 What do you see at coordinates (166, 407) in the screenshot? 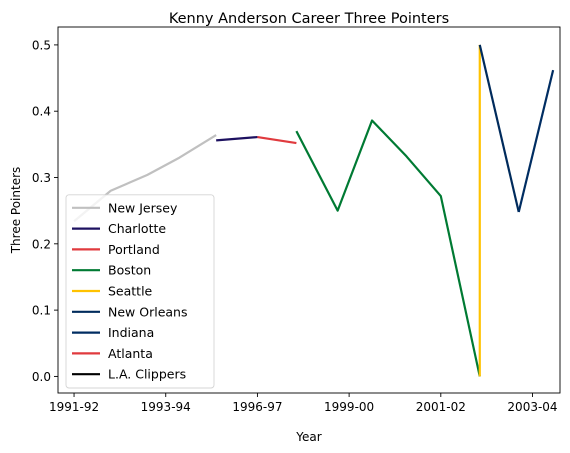
I see `x-tick-label-1: 1993-94` at bounding box center [166, 407].